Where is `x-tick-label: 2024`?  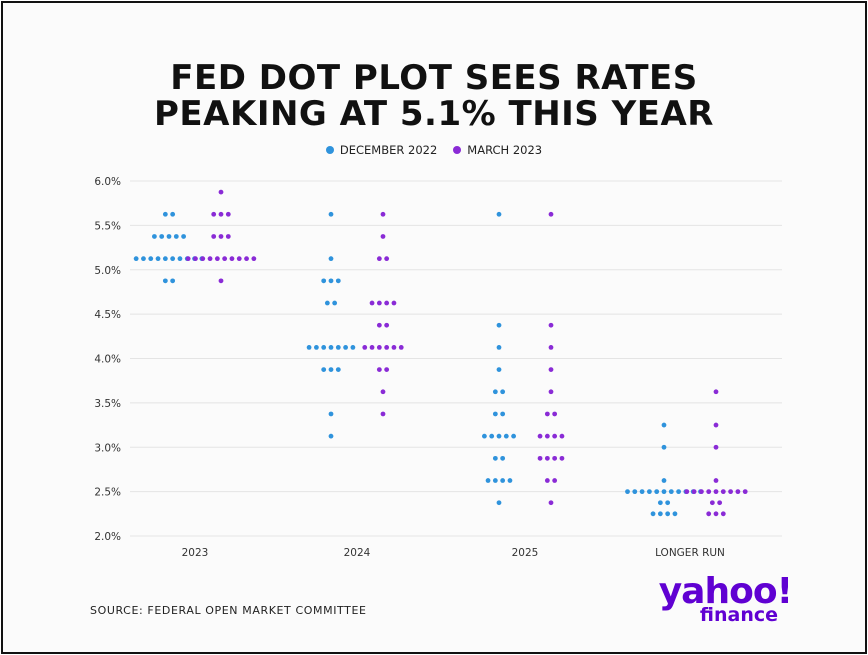
x-tick-label: 2024 is located at coordinates (357, 553).